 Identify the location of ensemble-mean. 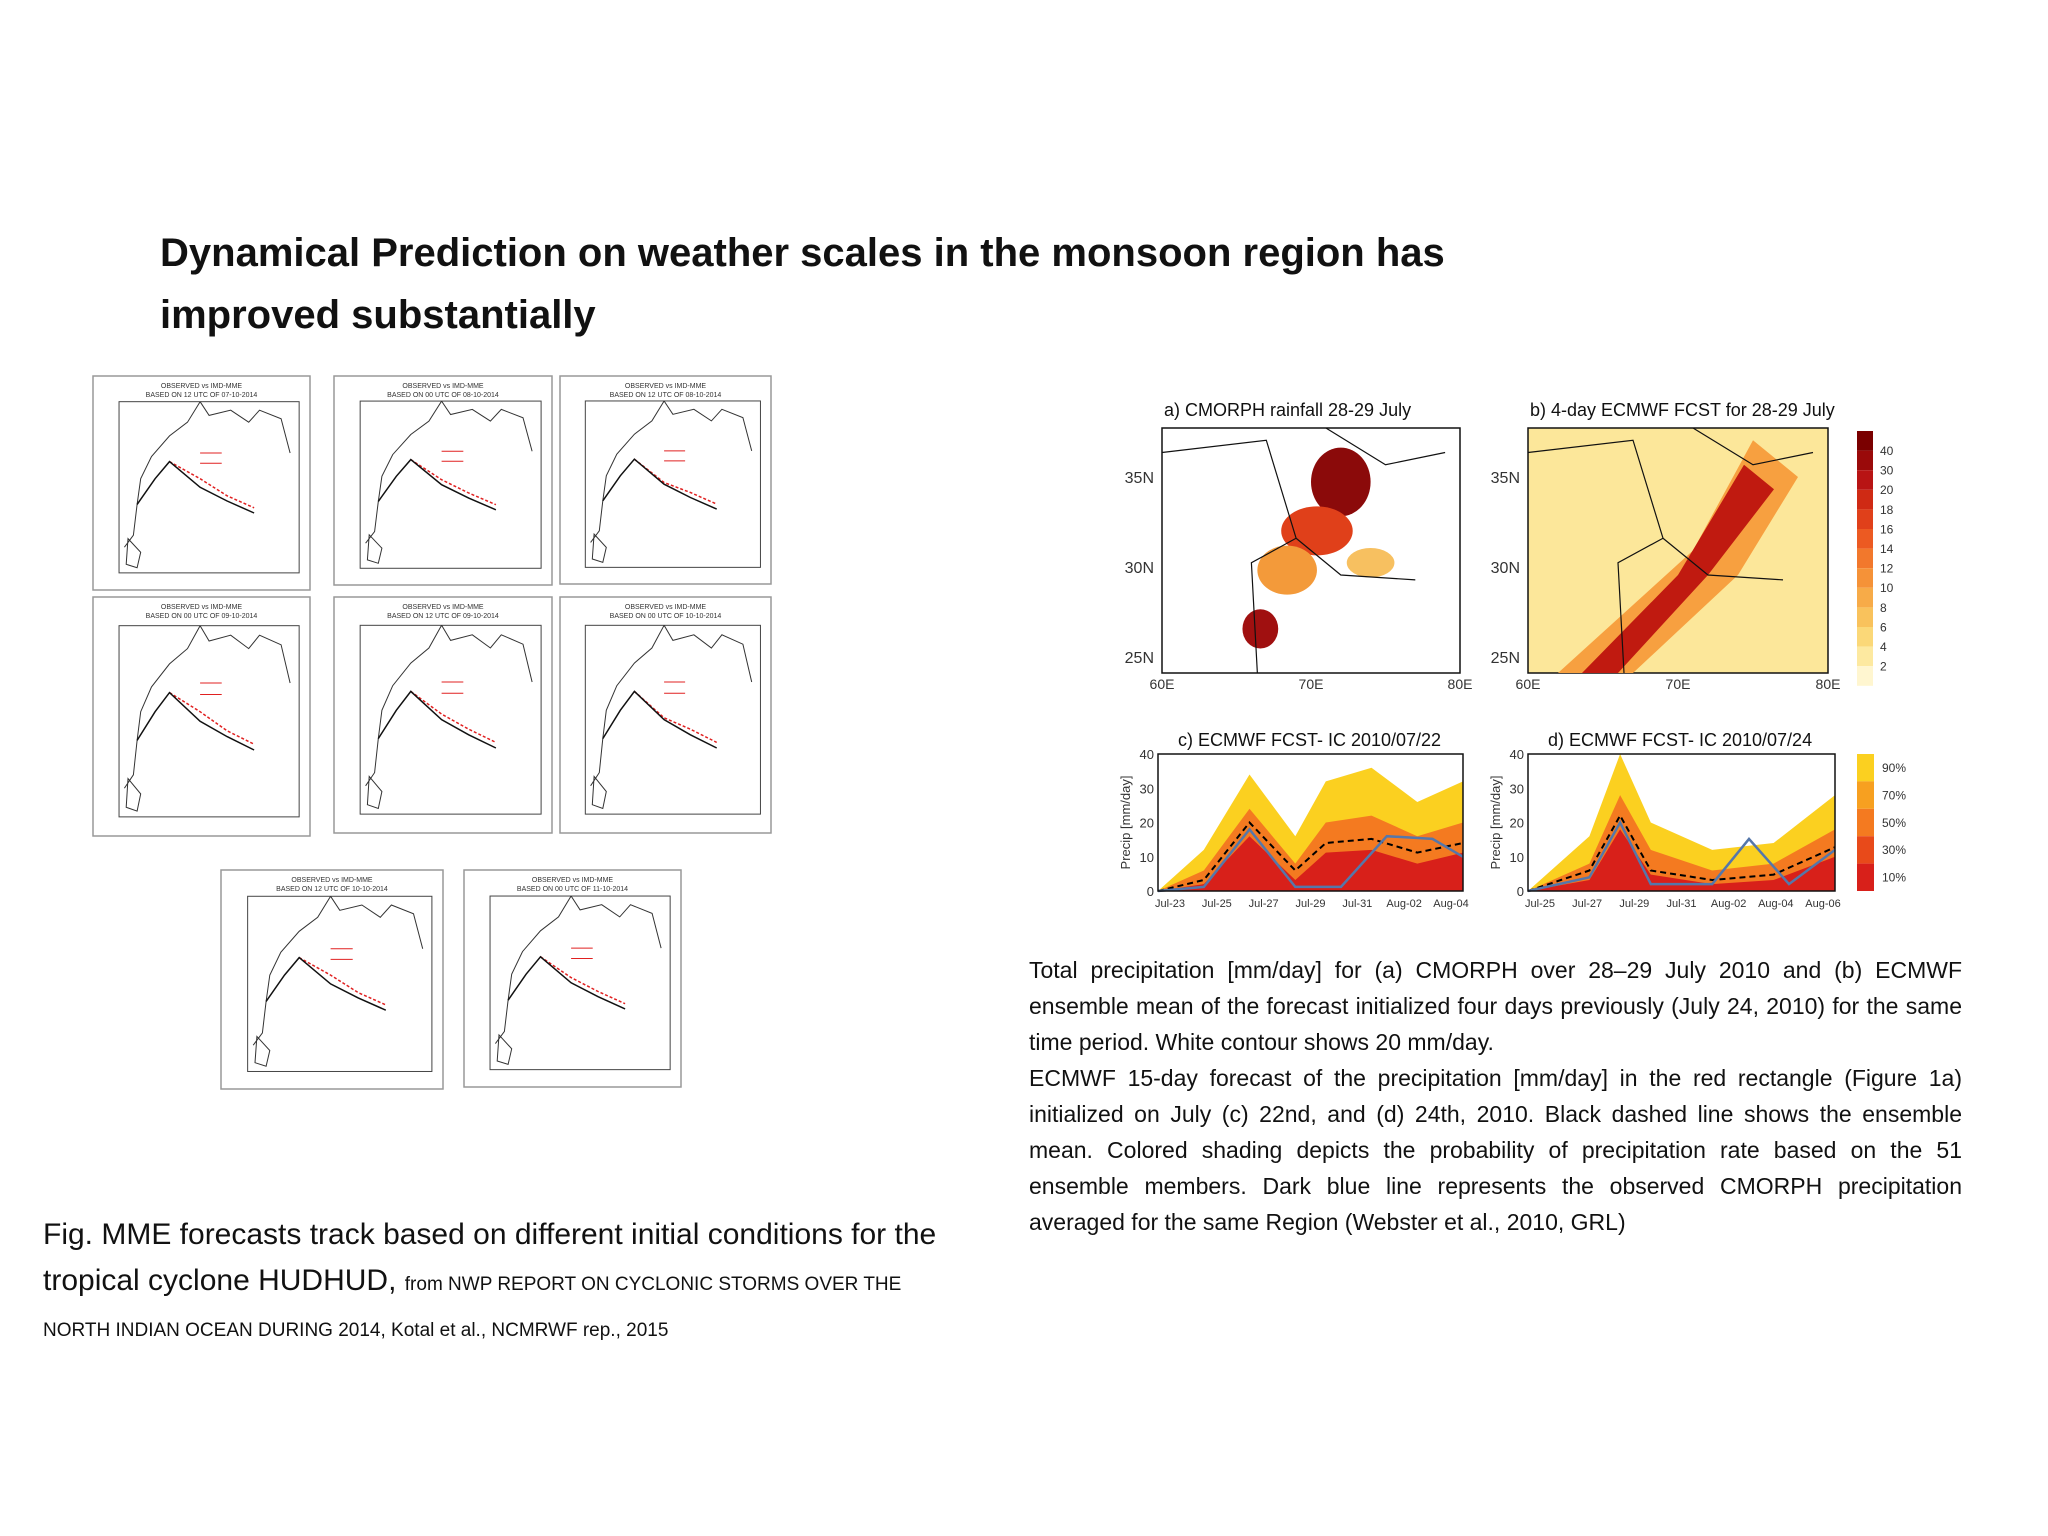
(1681, 852).